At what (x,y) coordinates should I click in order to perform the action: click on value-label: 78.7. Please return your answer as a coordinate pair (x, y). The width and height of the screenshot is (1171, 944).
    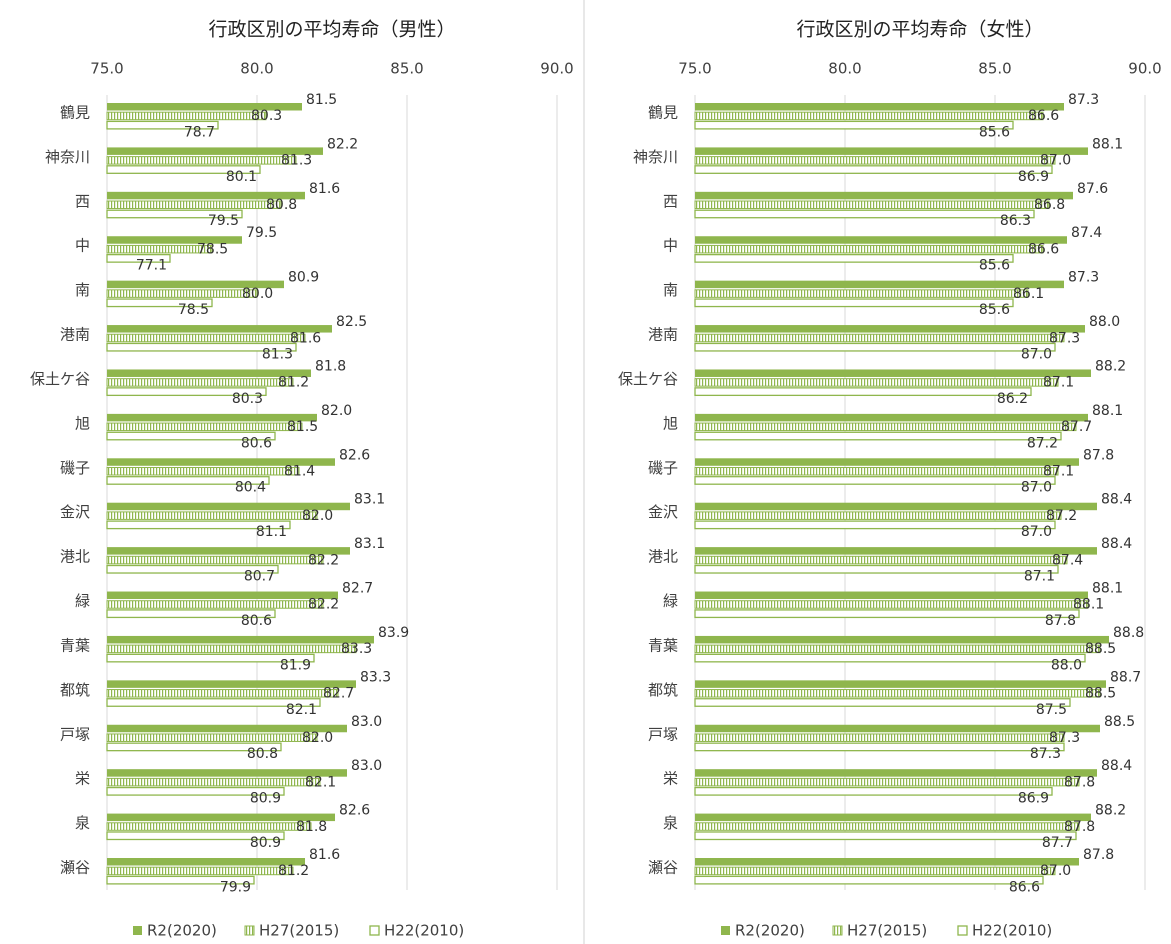
    Looking at the image, I should click on (199, 132).